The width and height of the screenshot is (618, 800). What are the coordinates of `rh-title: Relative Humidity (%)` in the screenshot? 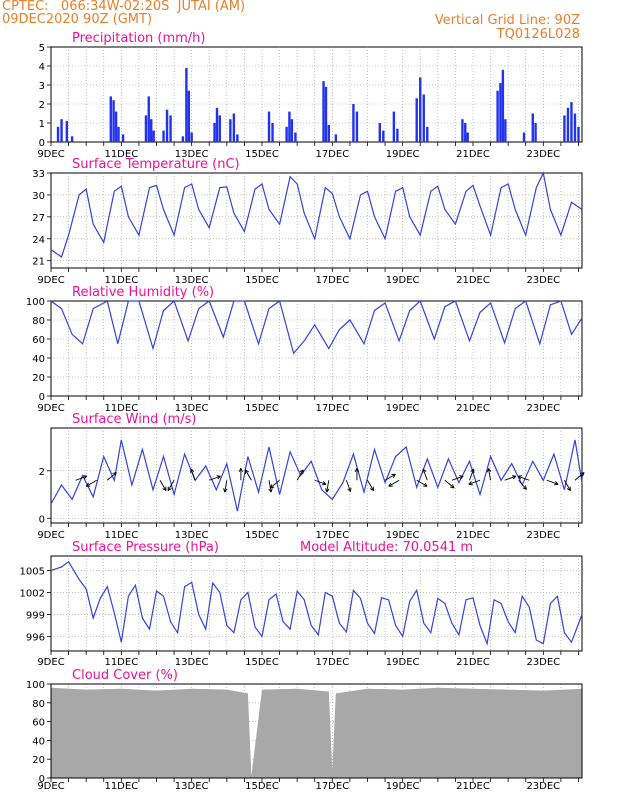 It's located at (143, 292).